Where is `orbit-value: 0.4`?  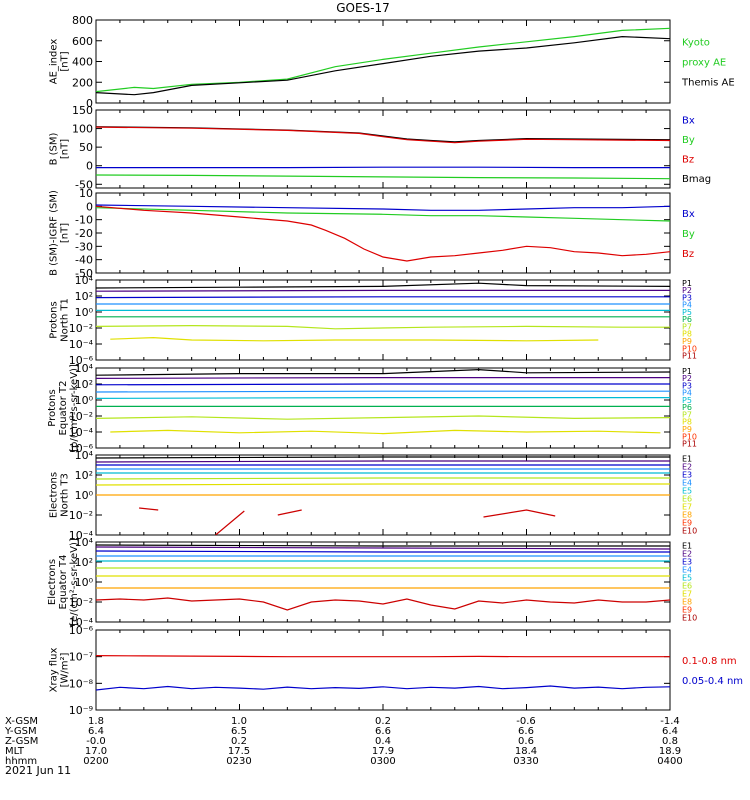
orbit-value: 0.4 is located at coordinates (383, 741).